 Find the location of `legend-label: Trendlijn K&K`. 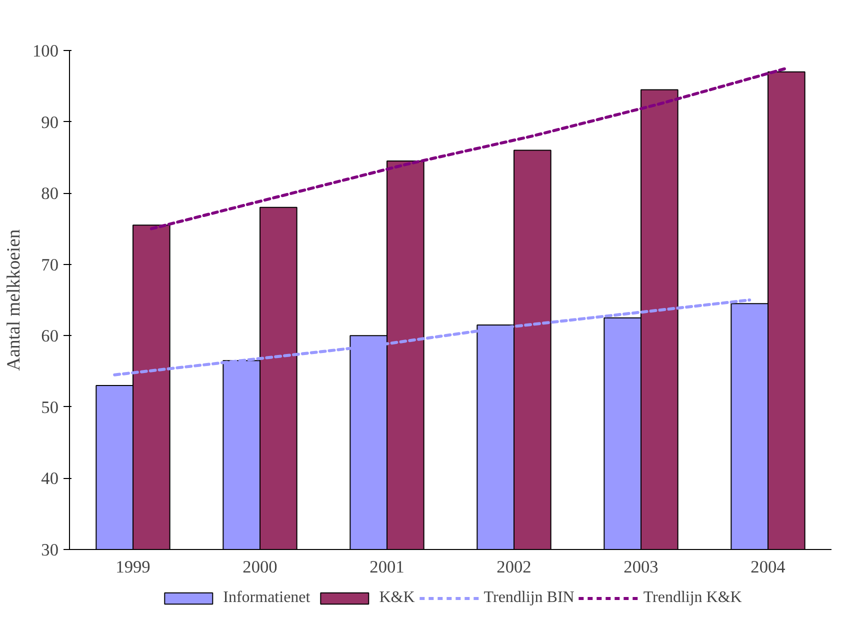

legend-label: Trendlijn K&K is located at coordinates (692, 597).